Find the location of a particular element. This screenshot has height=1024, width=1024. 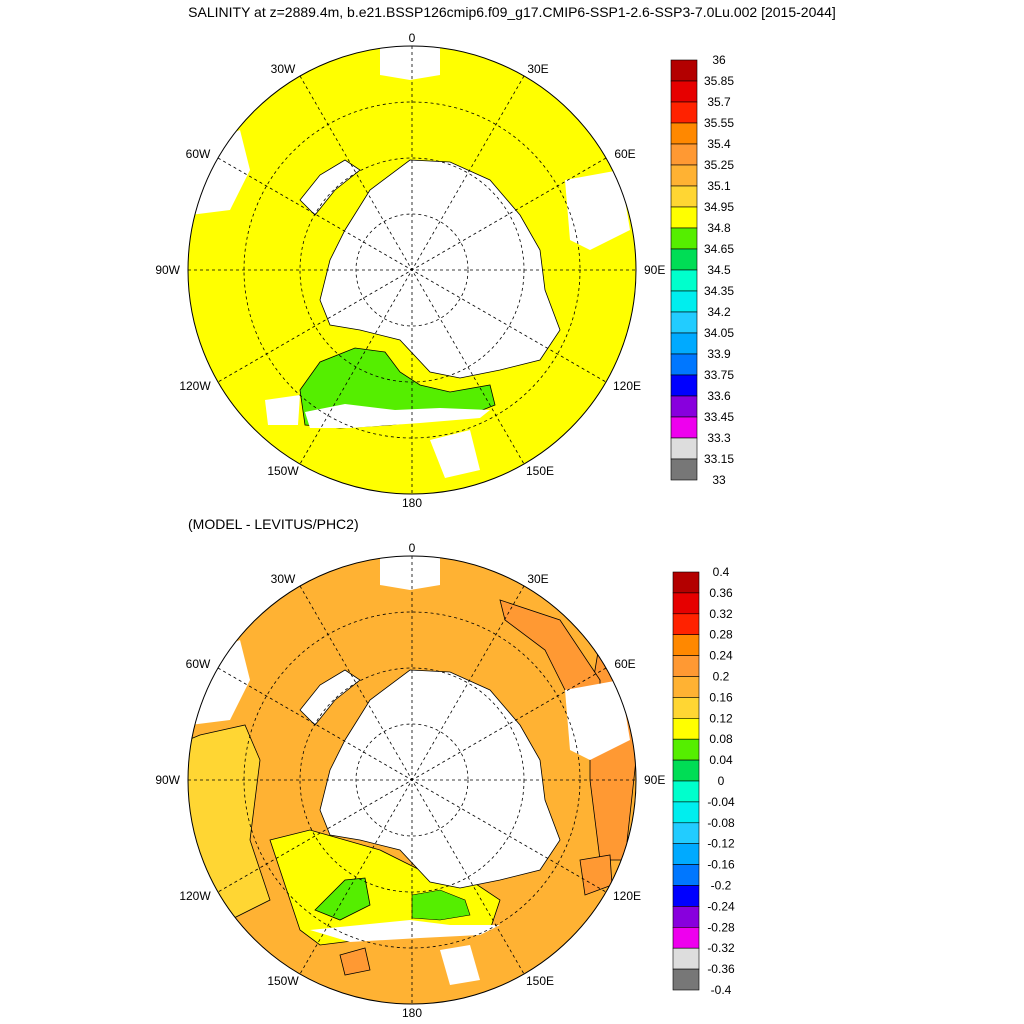

top-colorbar-label: 35.85 is located at coordinates (719, 81).